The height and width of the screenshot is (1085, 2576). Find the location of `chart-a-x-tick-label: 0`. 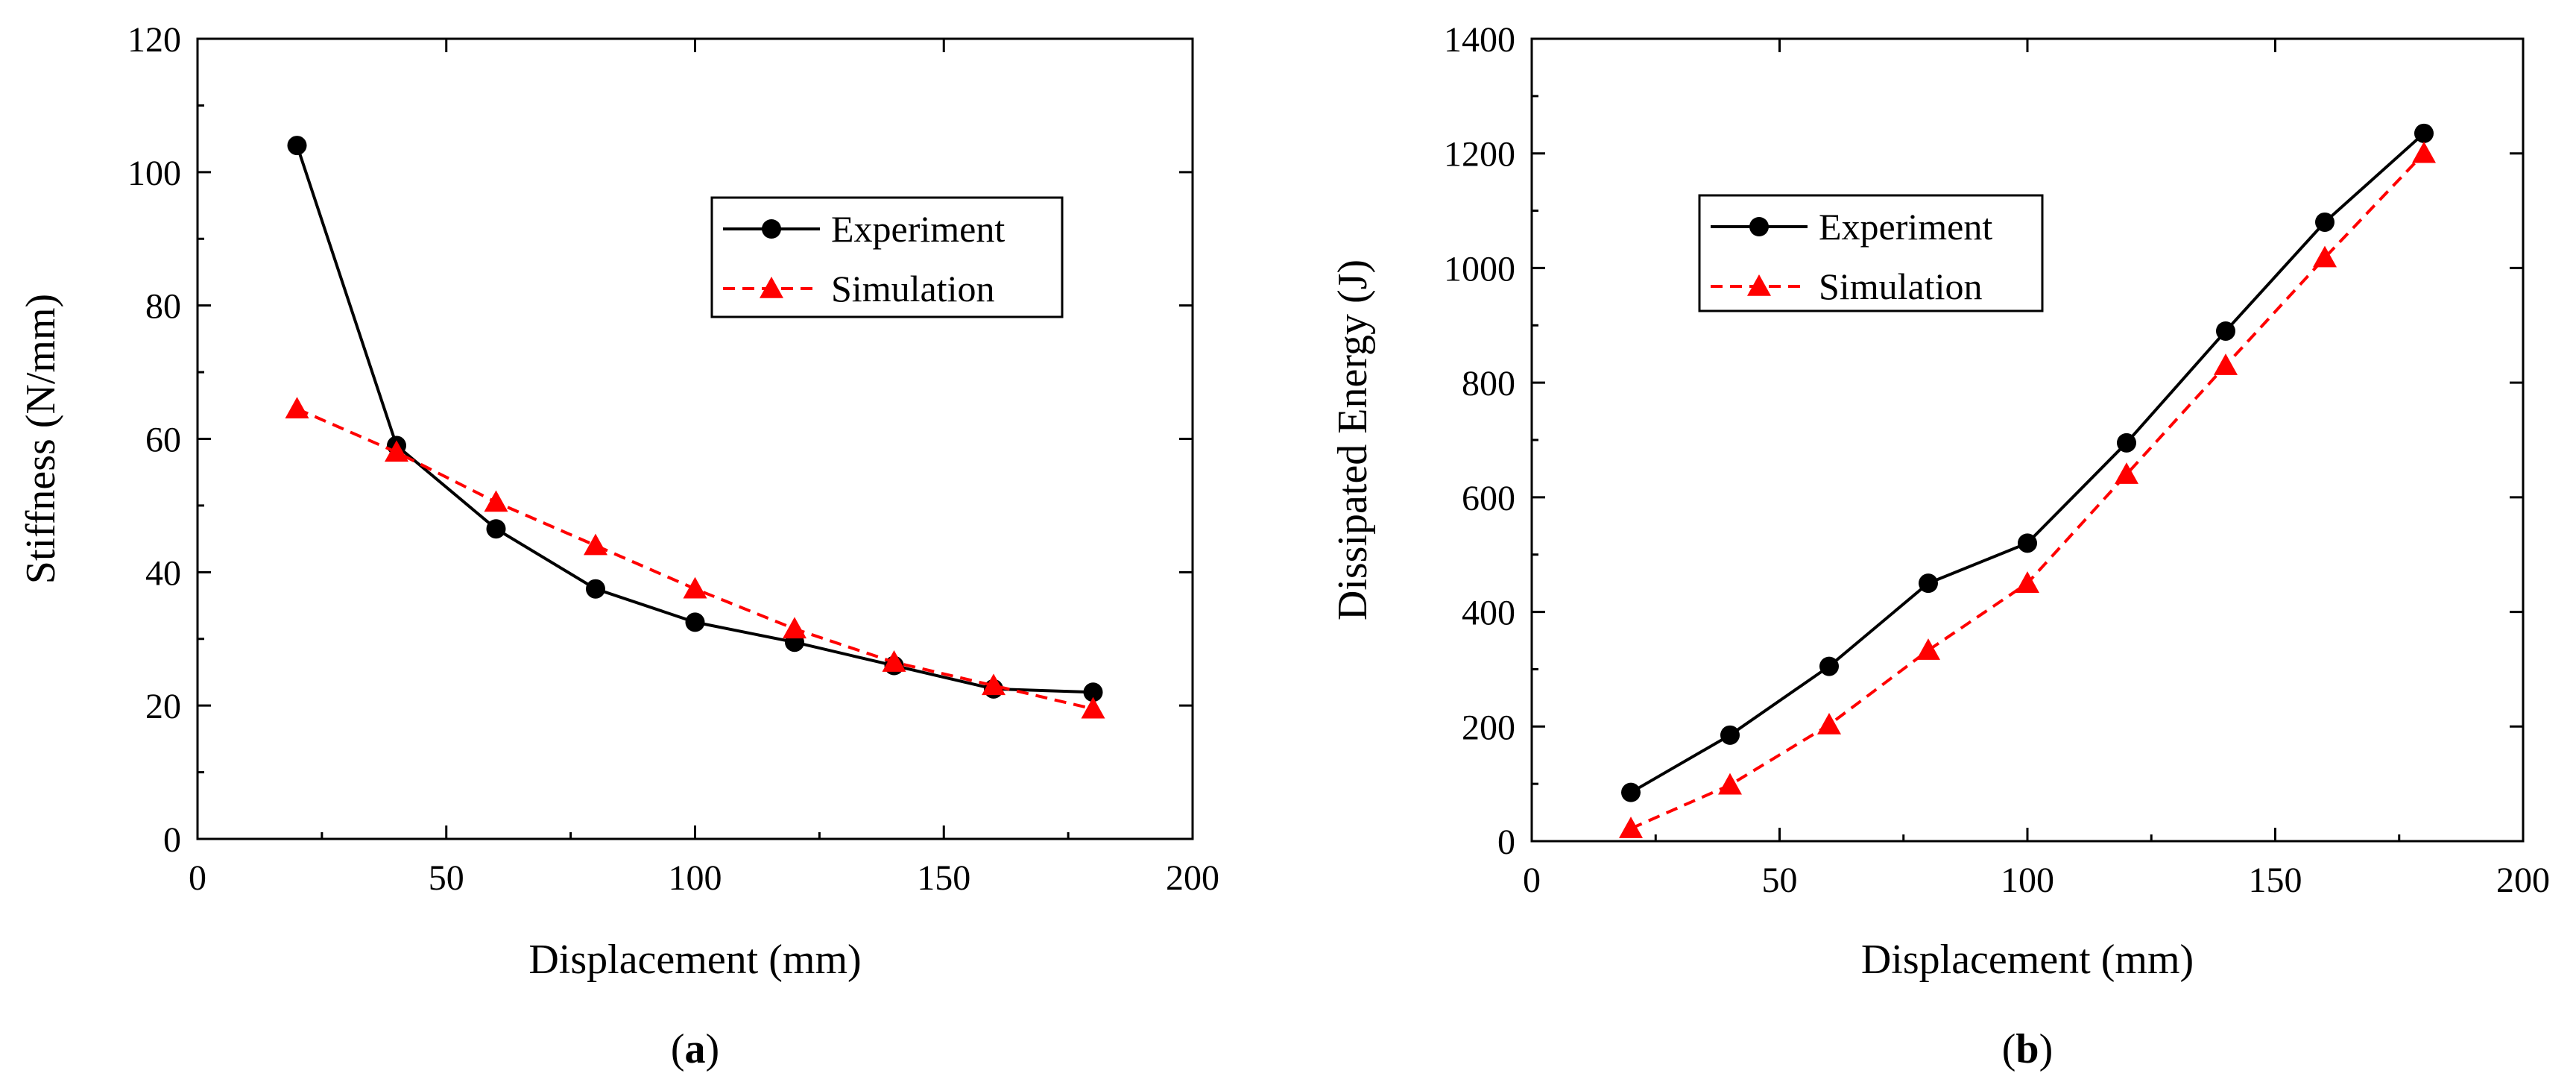

chart-a-x-tick-label: 0 is located at coordinates (198, 878).